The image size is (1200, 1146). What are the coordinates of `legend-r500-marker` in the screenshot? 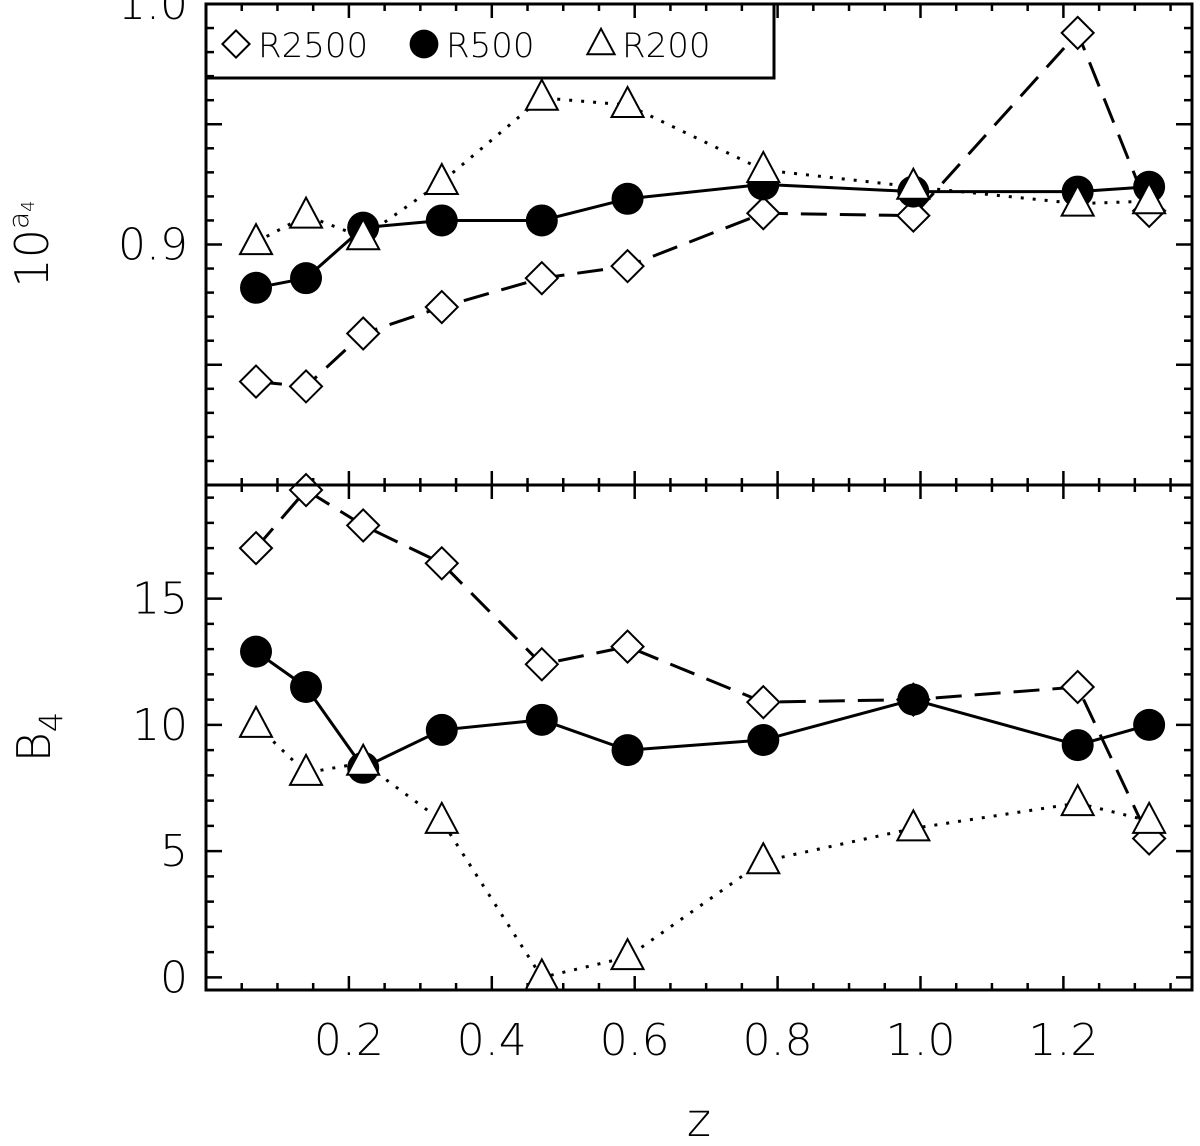 It's located at (424, 44).